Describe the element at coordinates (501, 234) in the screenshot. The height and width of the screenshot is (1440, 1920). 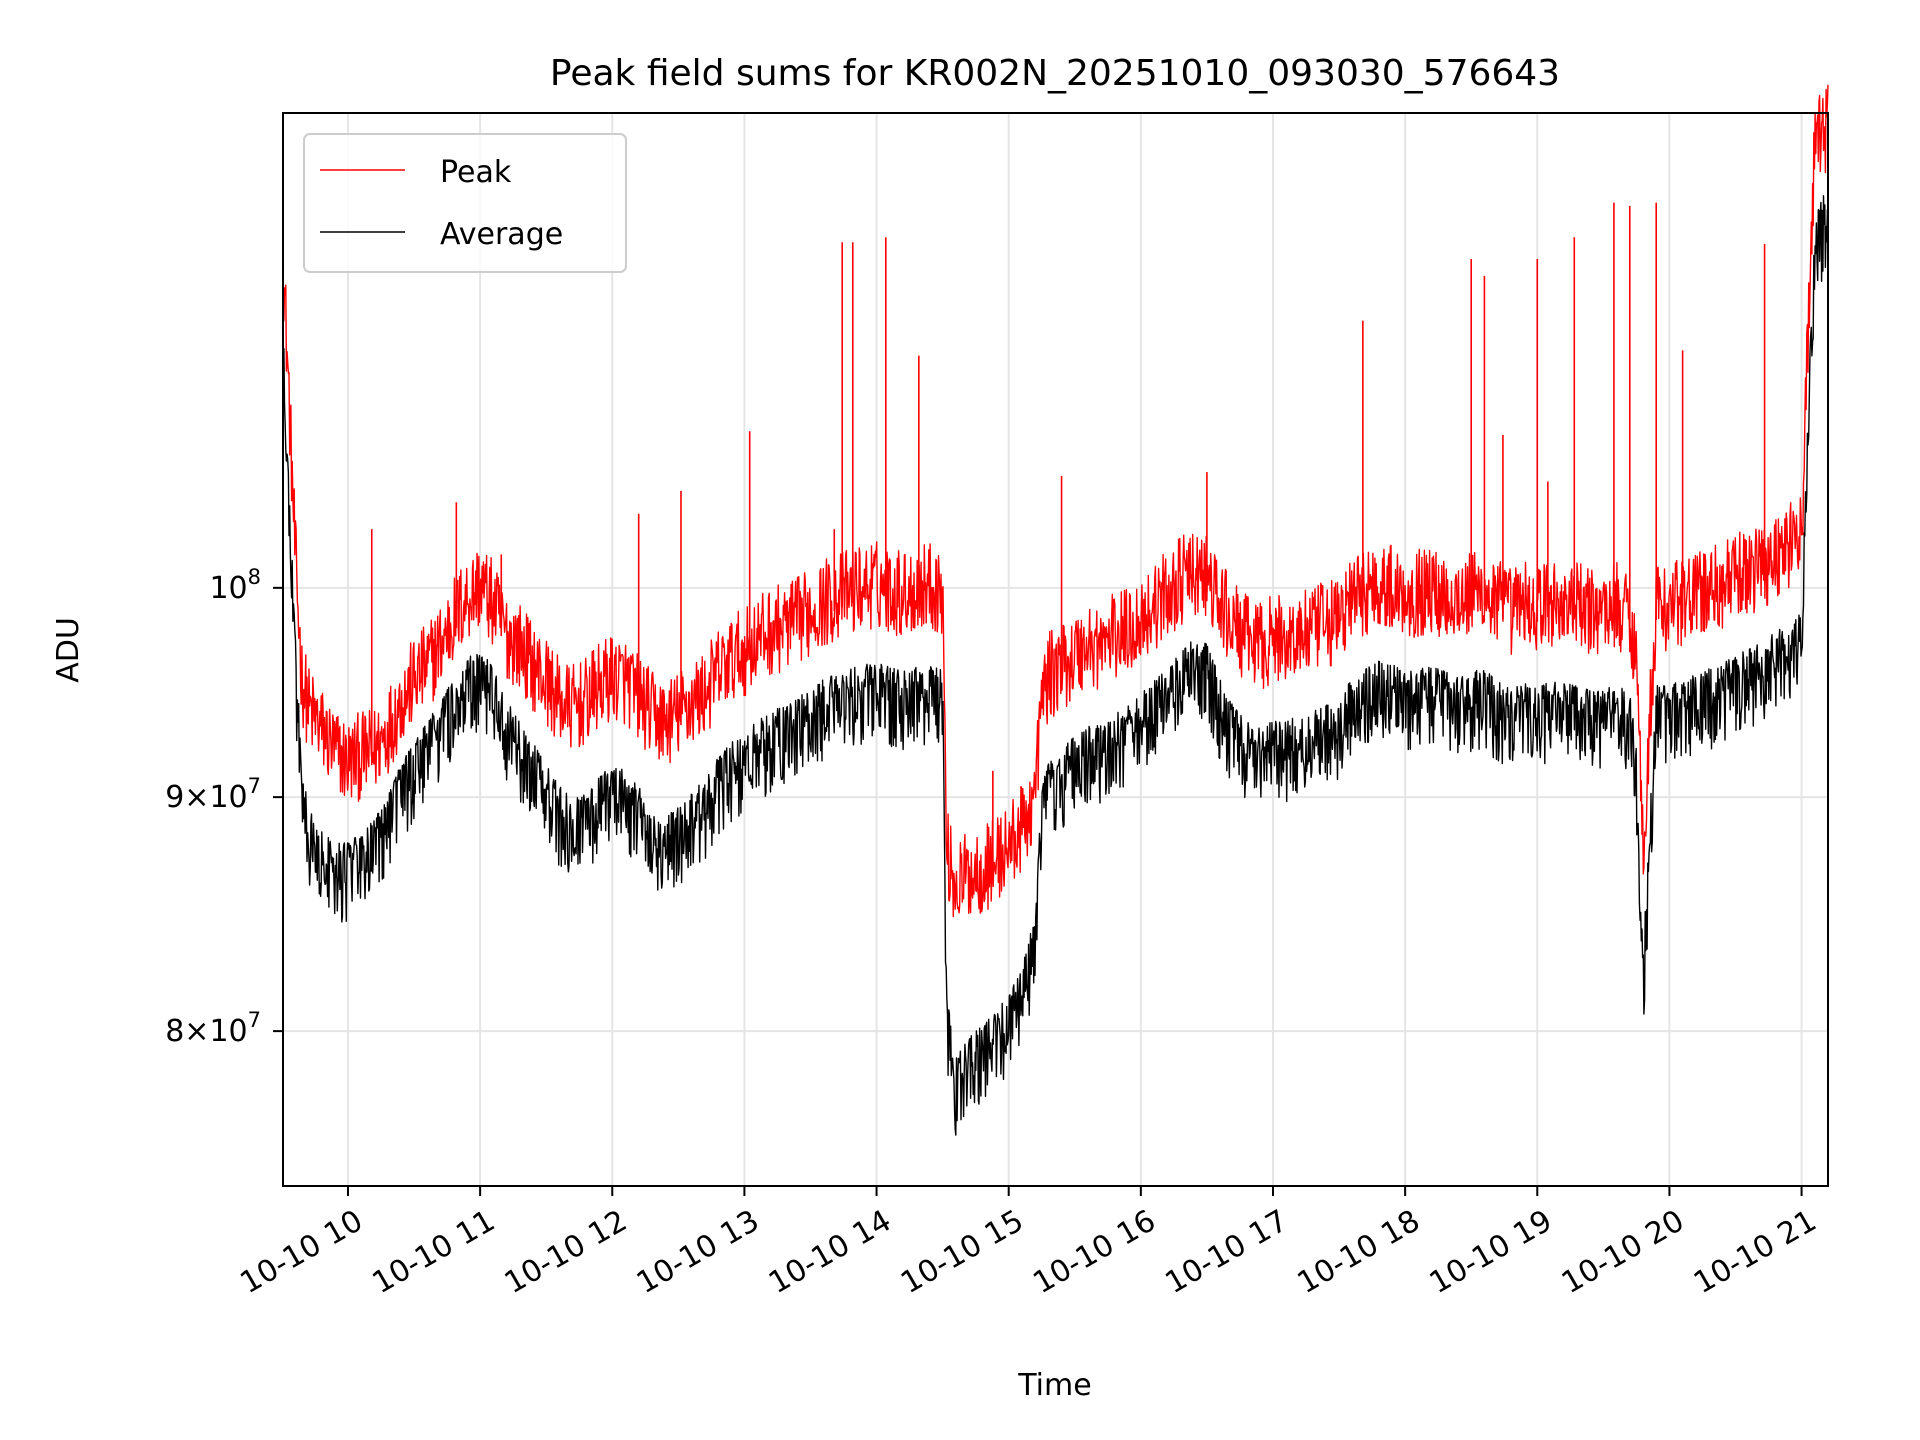
I see `legend-average-label: Average` at that location.